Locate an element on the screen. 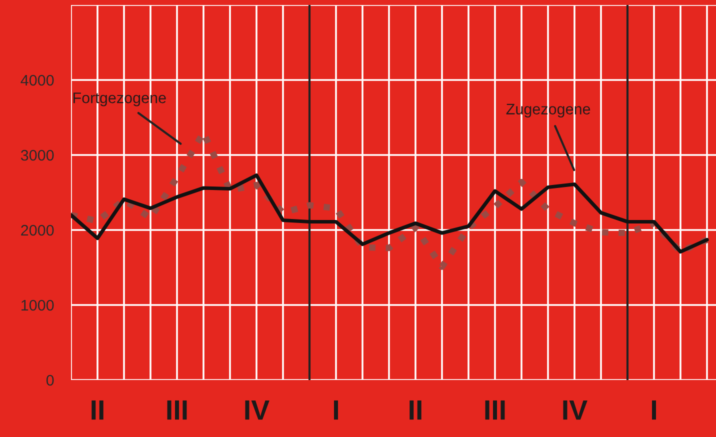 This screenshot has height=437, width=716. y-tick-label: 0 is located at coordinates (50, 380).